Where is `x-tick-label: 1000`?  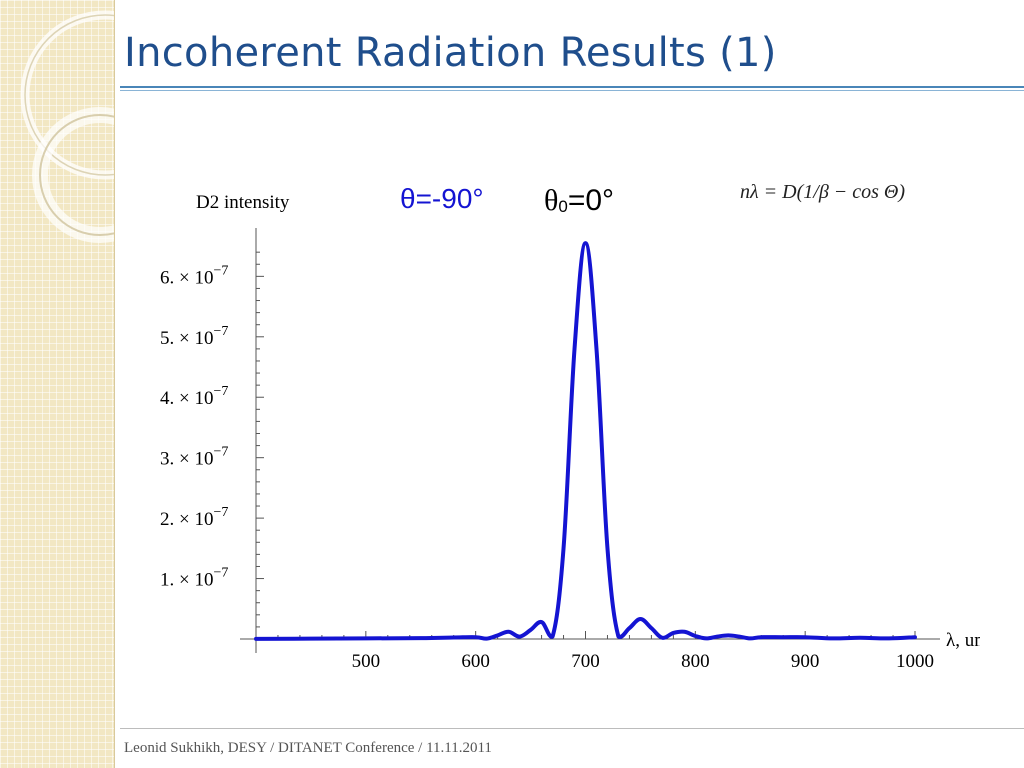
x-tick-label: 1000 is located at coordinates (915, 661).